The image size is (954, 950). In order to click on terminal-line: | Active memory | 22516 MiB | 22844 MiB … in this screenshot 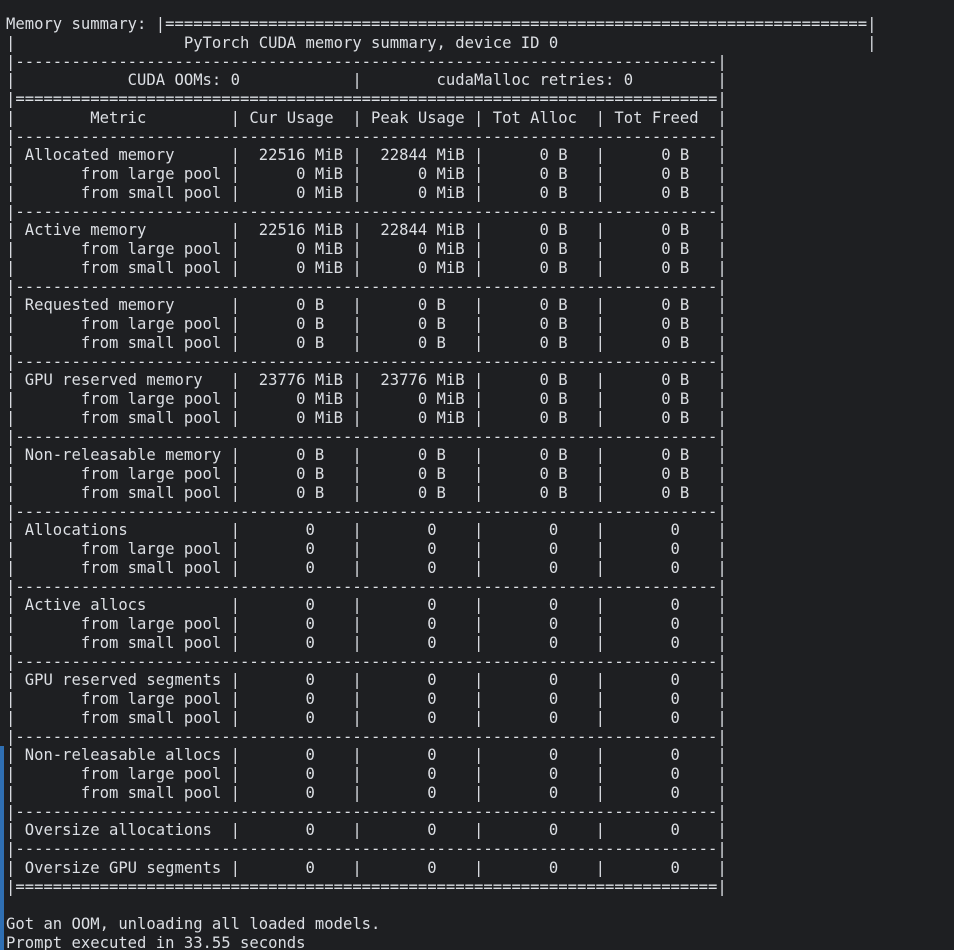, I will do `click(366, 230)`.